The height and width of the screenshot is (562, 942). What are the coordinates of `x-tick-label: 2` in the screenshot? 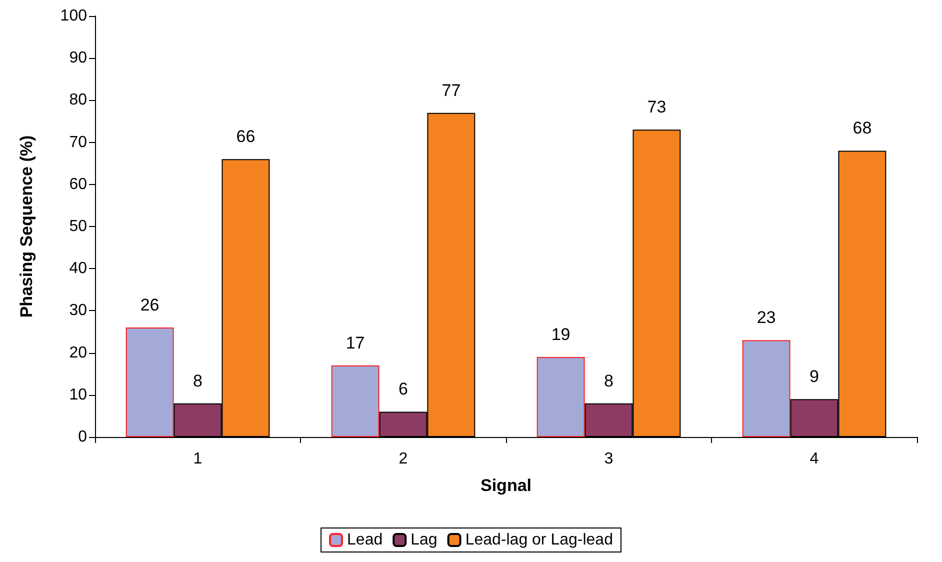 It's located at (403, 459).